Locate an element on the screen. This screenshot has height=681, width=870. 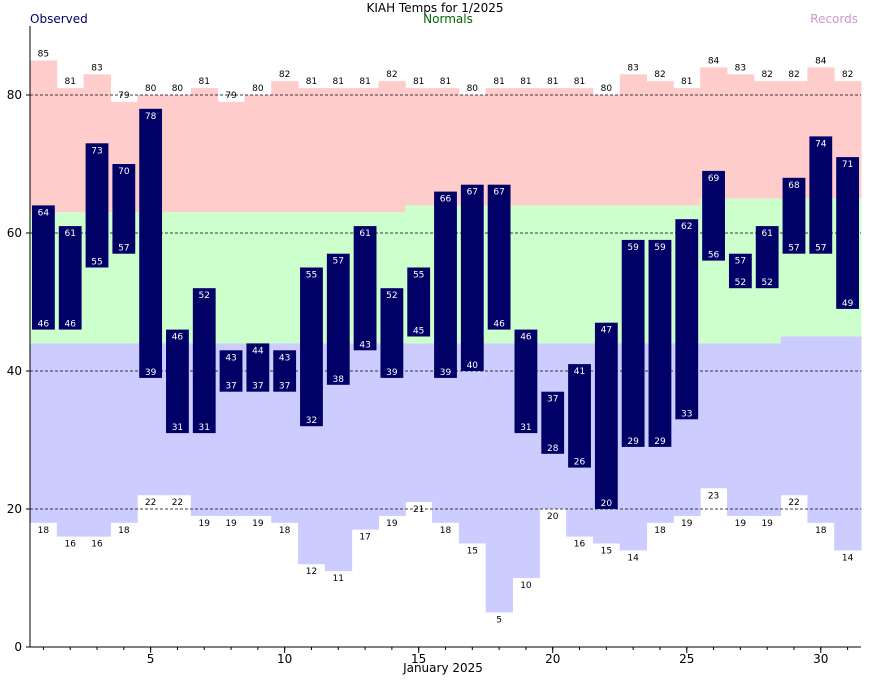
record-high-label: 80 is located at coordinates (178, 89).